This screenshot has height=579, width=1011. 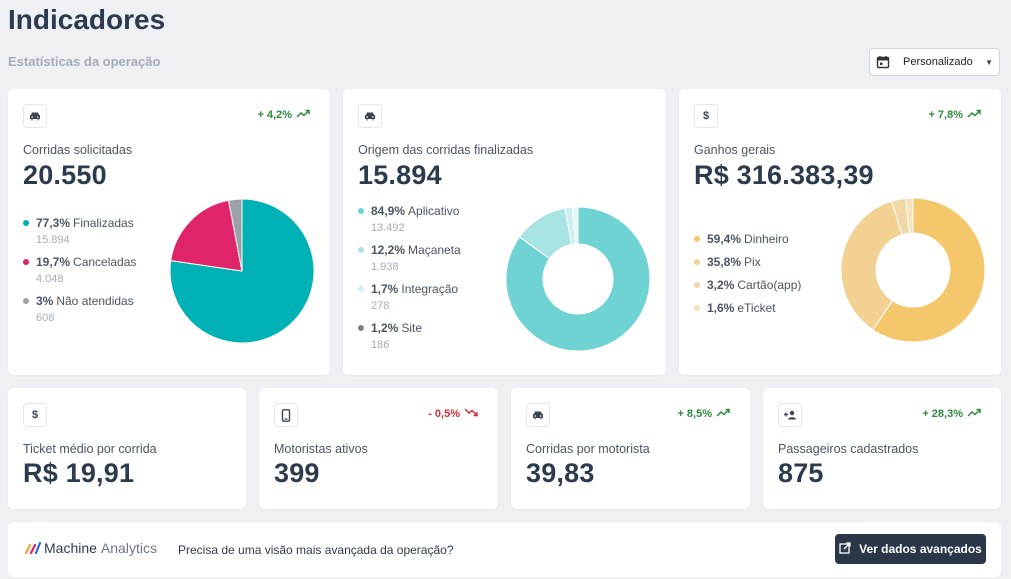 What do you see at coordinates (84, 61) in the screenshot?
I see `page-subtitle: Estatísticas da operação` at bounding box center [84, 61].